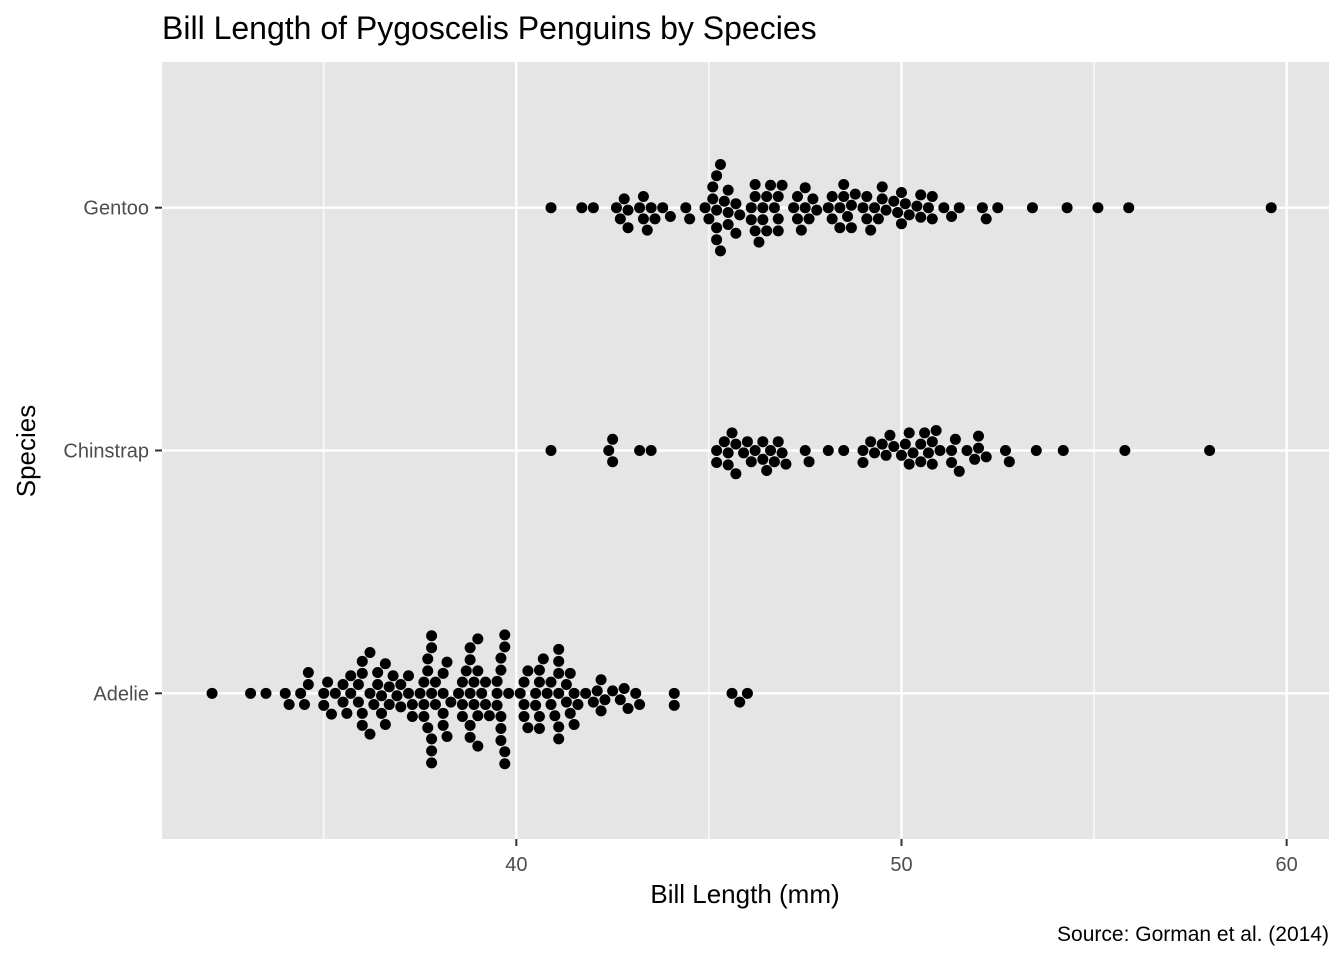 Image resolution: width=1344 pixels, height=960 pixels. What do you see at coordinates (1287, 865) in the screenshot?
I see `x-tick-label: 60` at bounding box center [1287, 865].